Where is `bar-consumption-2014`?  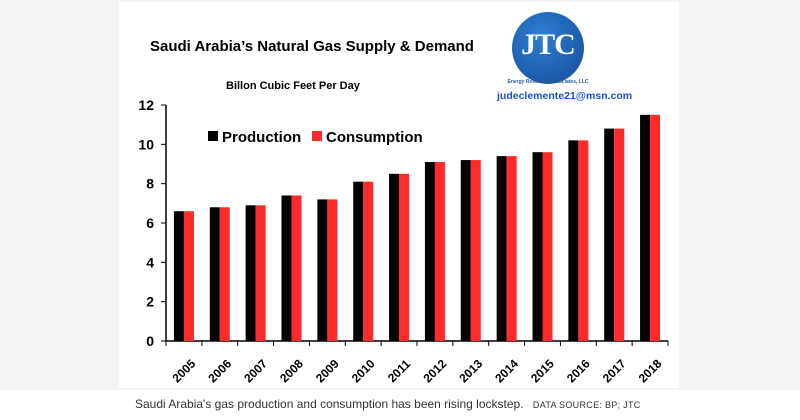
bar-consumption-2014 is located at coordinates (511, 248).